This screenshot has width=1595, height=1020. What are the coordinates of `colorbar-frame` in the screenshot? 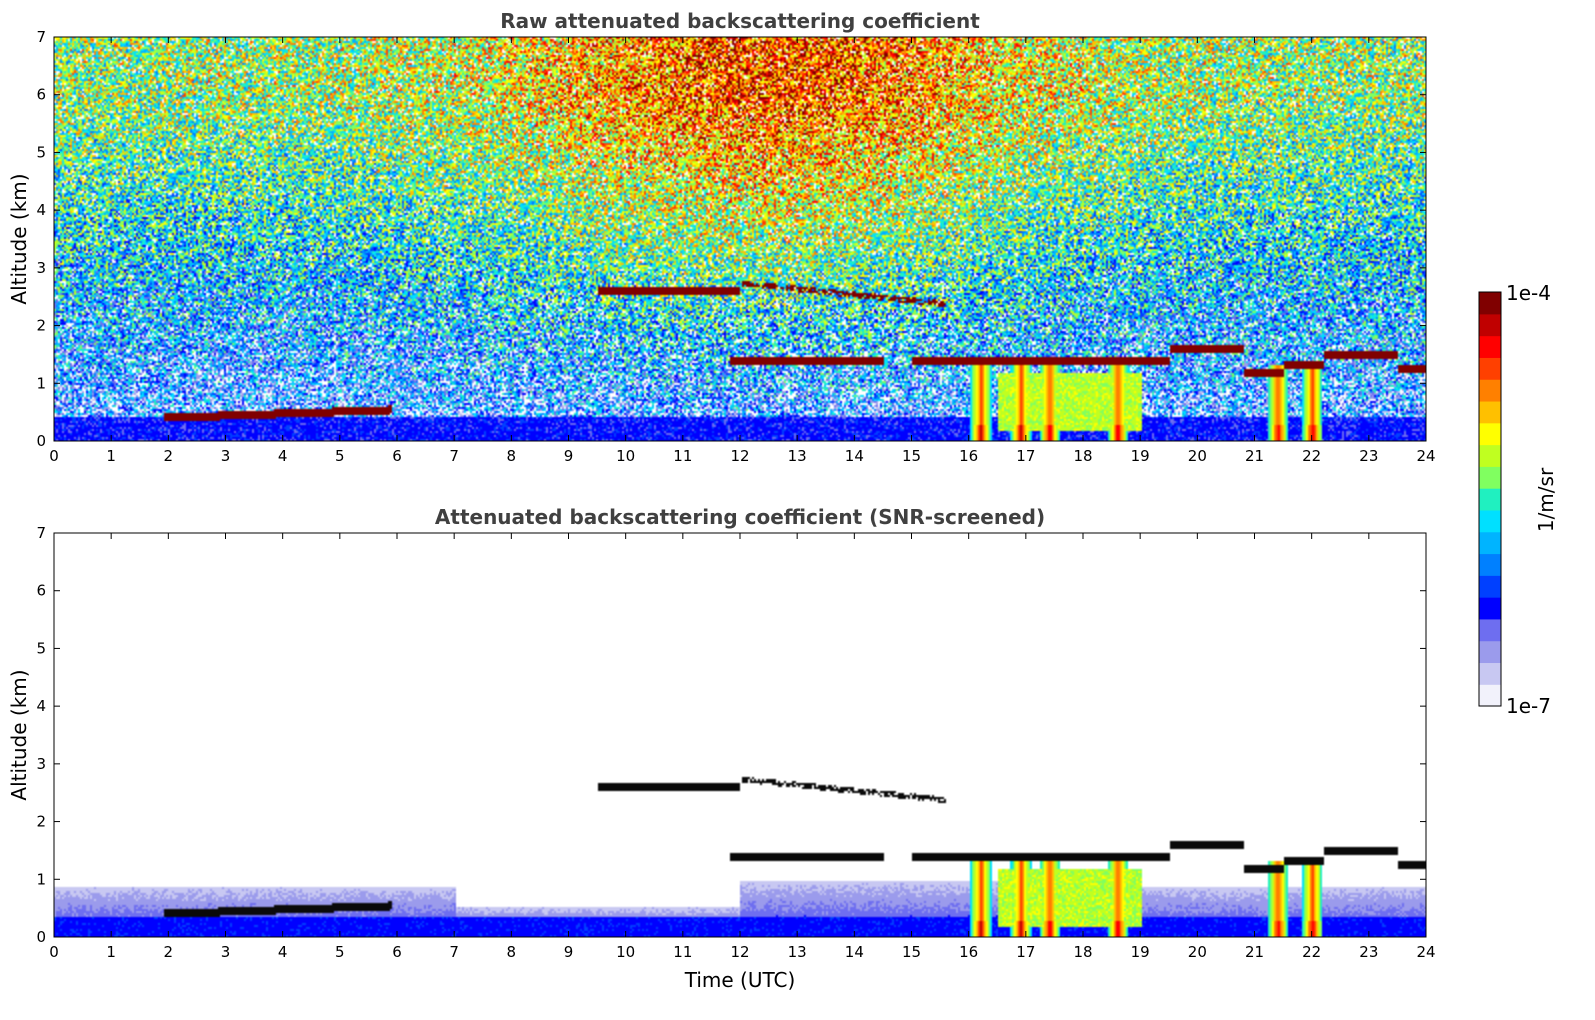 It's located at (1490, 499).